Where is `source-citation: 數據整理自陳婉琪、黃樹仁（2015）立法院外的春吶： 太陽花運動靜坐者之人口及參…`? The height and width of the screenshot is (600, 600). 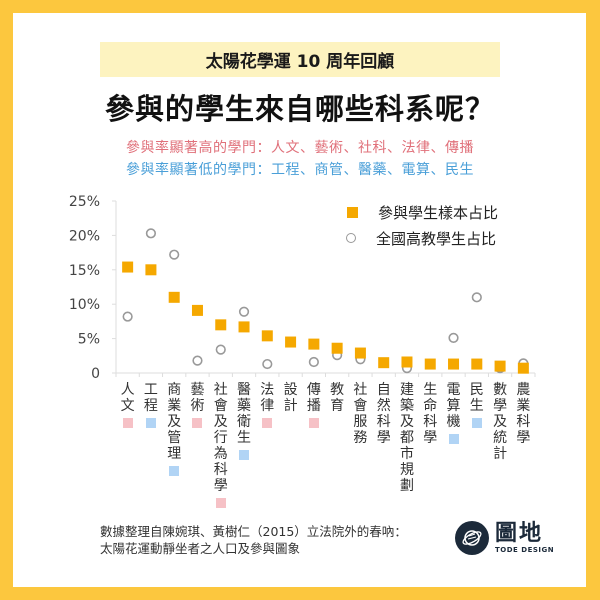
source-citation: 數據整理自陳婉琪、黃樹仁（2015）立法院外的春吶： 太陽花運動靜坐者之人口及參… is located at coordinates (253, 540).